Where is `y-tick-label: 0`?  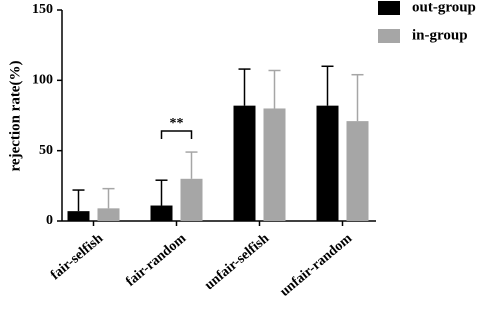
y-tick-label: 0 is located at coordinates (49, 220).